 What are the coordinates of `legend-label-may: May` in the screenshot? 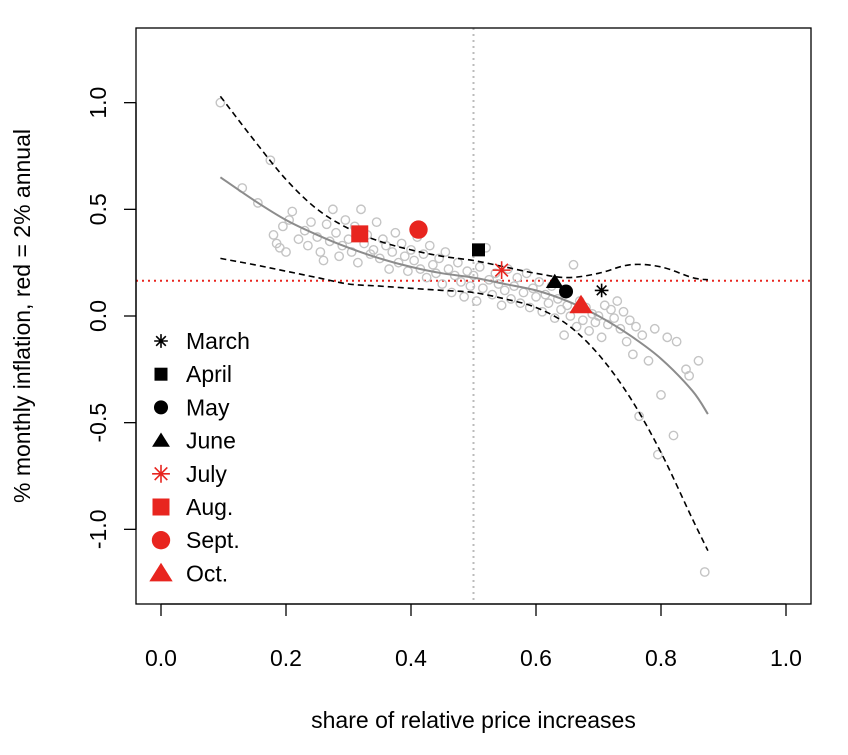 It's located at (208, 407).